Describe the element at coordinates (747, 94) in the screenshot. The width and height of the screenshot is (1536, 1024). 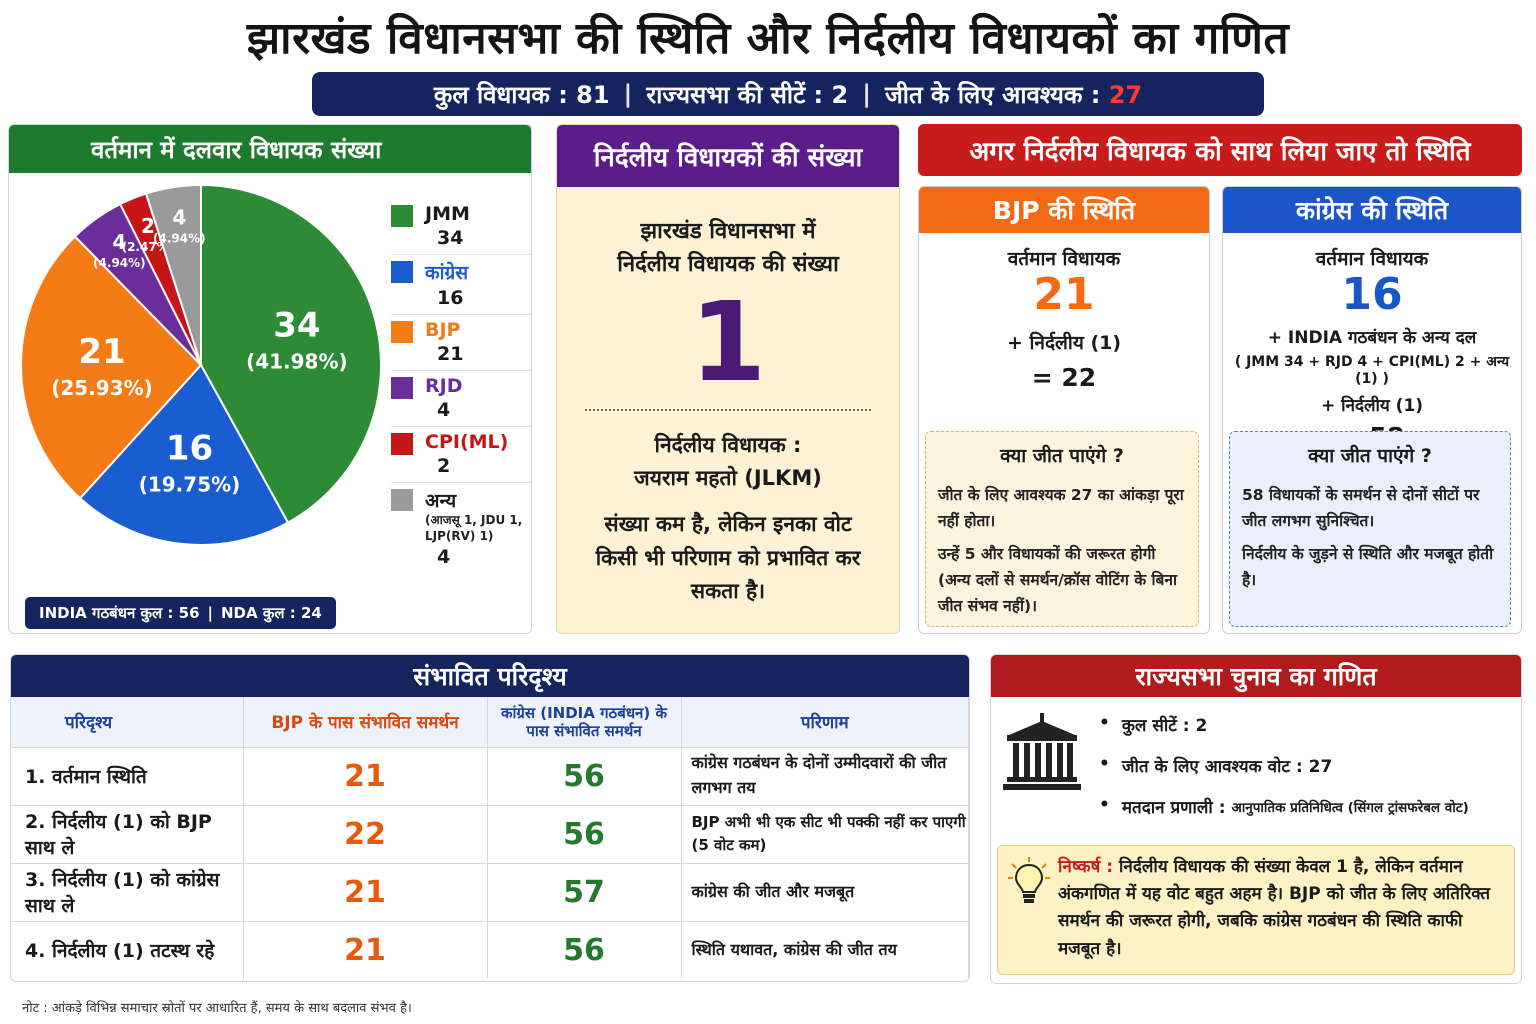
I see `rs-seats: राज्यसभा की सीटें : 2` at that location.